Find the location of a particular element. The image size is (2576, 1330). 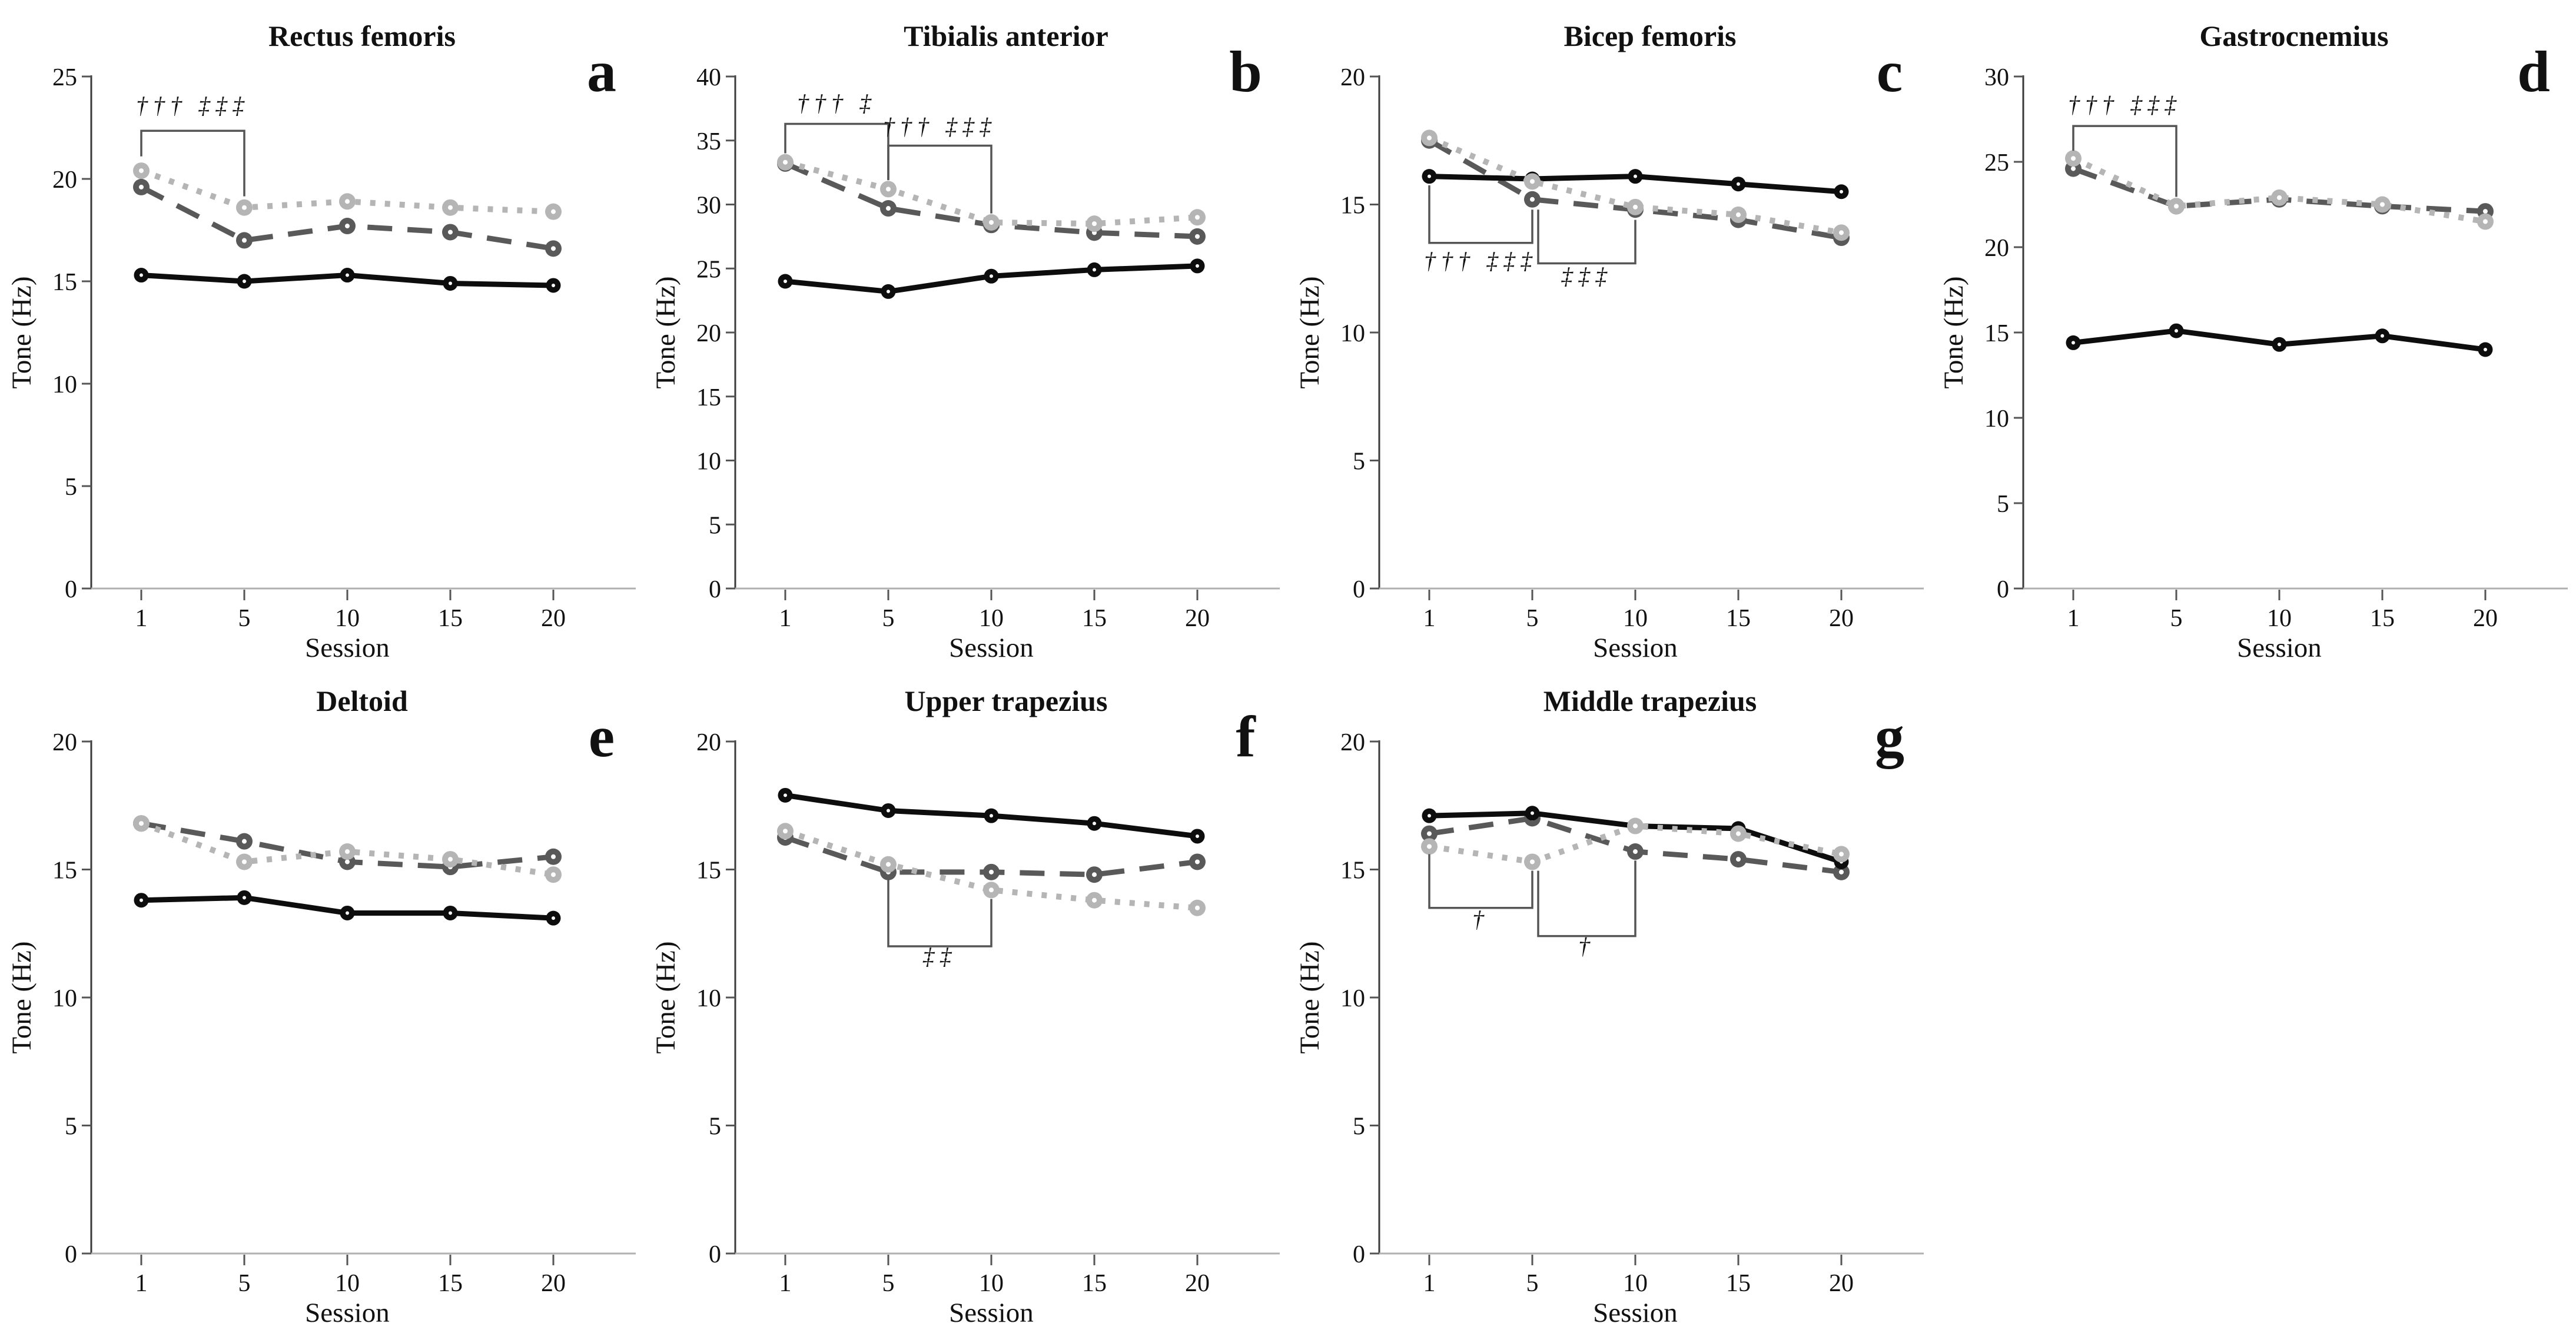

significance-label: † is located at coordinates (1586, 946).